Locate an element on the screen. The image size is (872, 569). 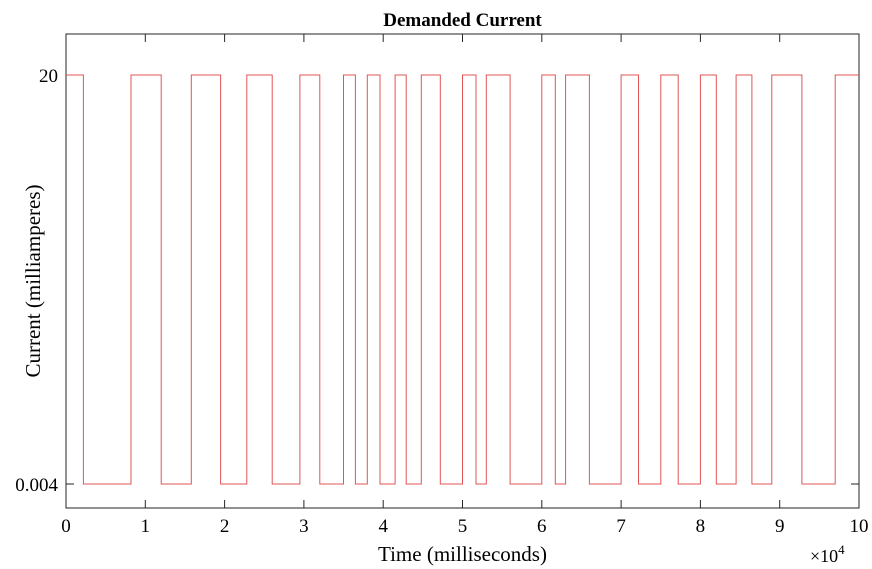
x-tick-label: 4 is located at coordinates (383, 526).